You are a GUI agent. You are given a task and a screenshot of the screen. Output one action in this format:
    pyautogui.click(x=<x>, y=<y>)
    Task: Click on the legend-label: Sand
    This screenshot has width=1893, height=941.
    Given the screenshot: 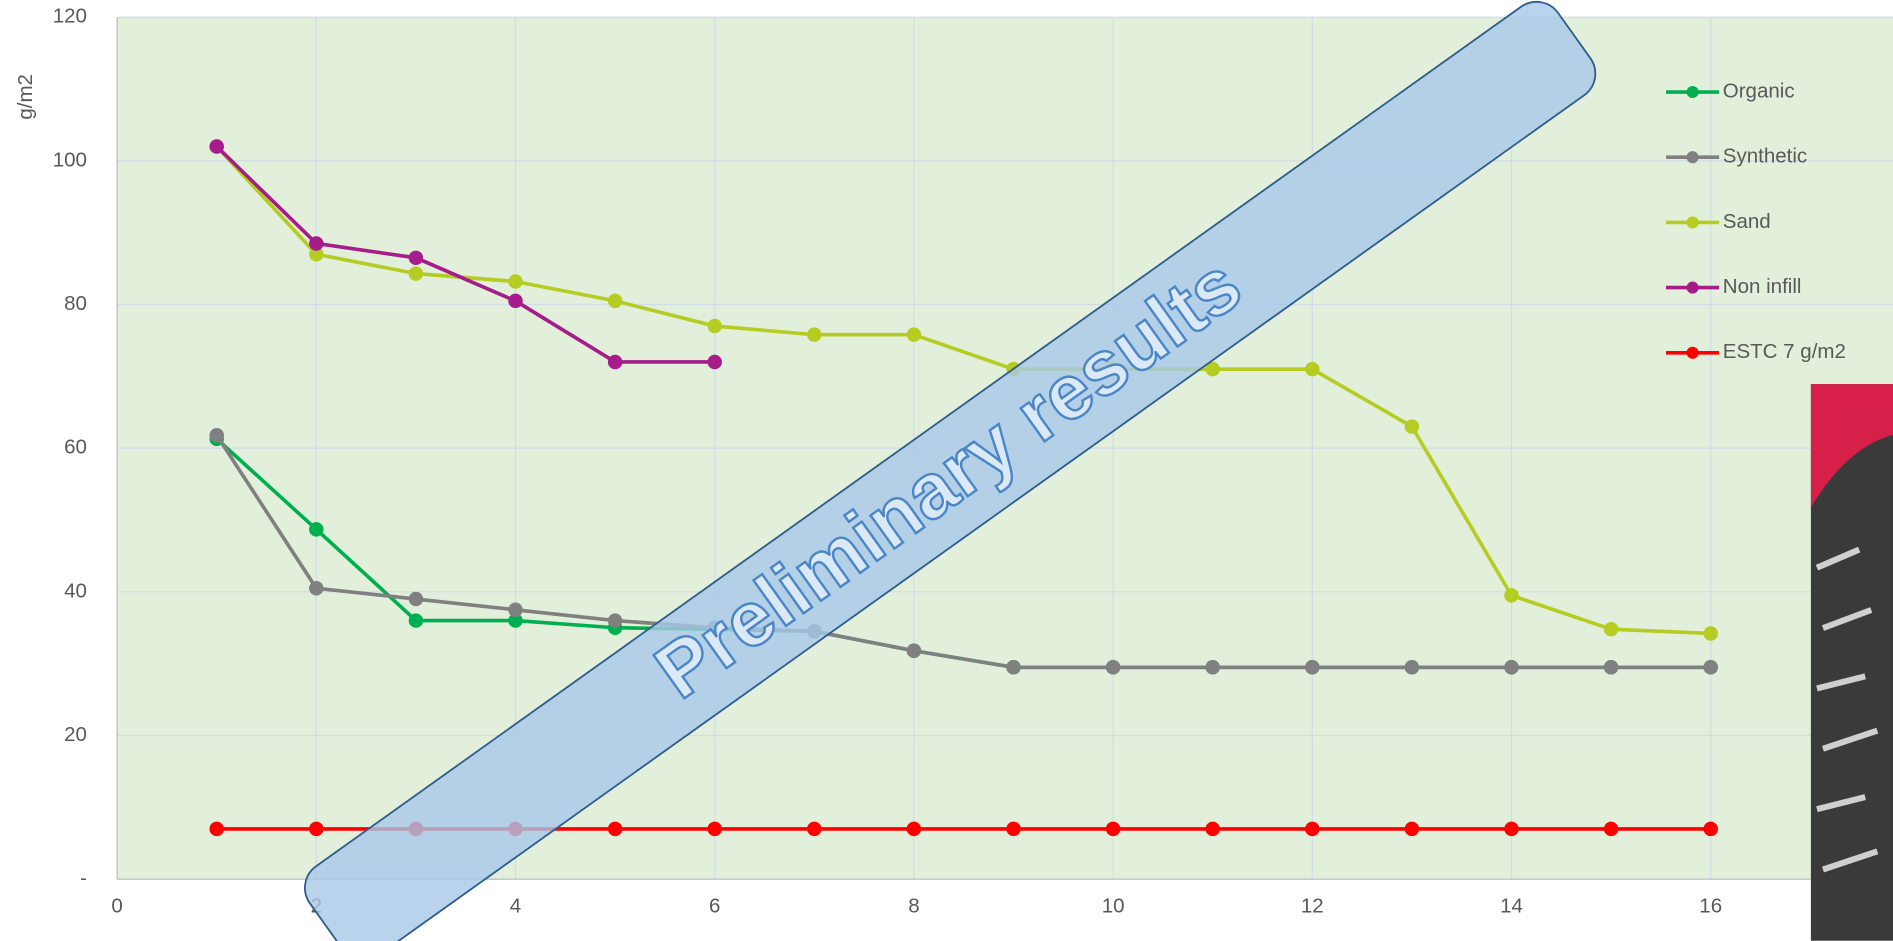 What is the action you would take?
    pyautogui.click(x=1747, y=221)
    